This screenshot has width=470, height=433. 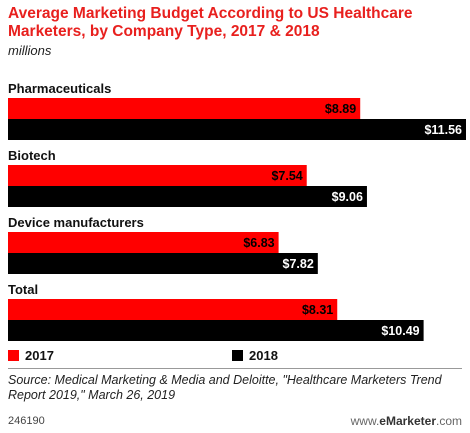 I want to click on bar-device-manufacturers-2017, so click(x=143, y=242).